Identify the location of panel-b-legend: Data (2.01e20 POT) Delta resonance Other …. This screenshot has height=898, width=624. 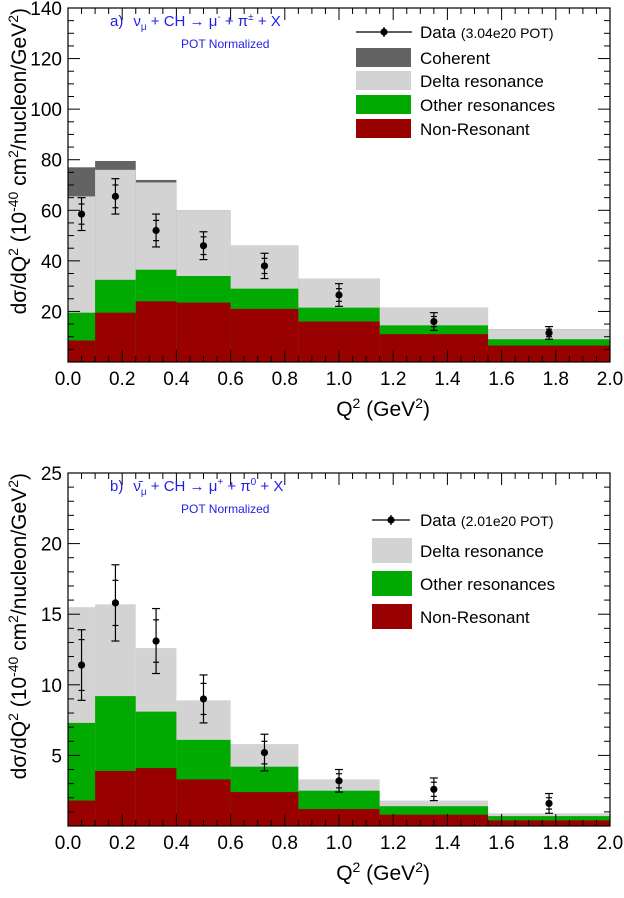
(463, 570).